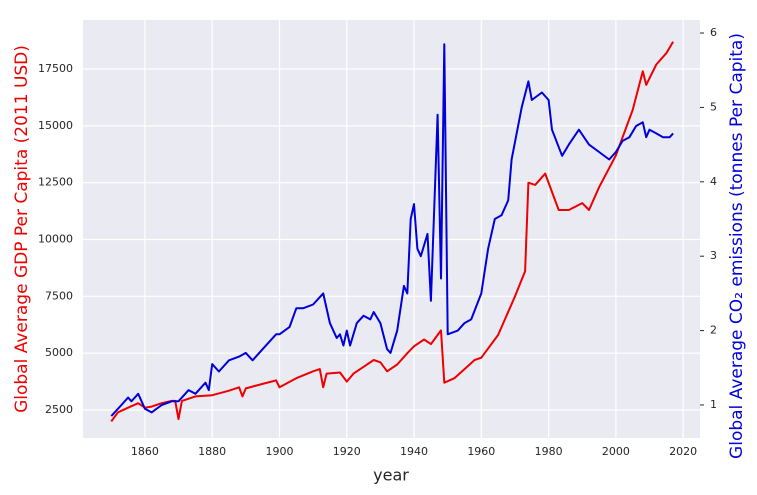  I want to click on y-tick-label: 7500, so click(59, 295).